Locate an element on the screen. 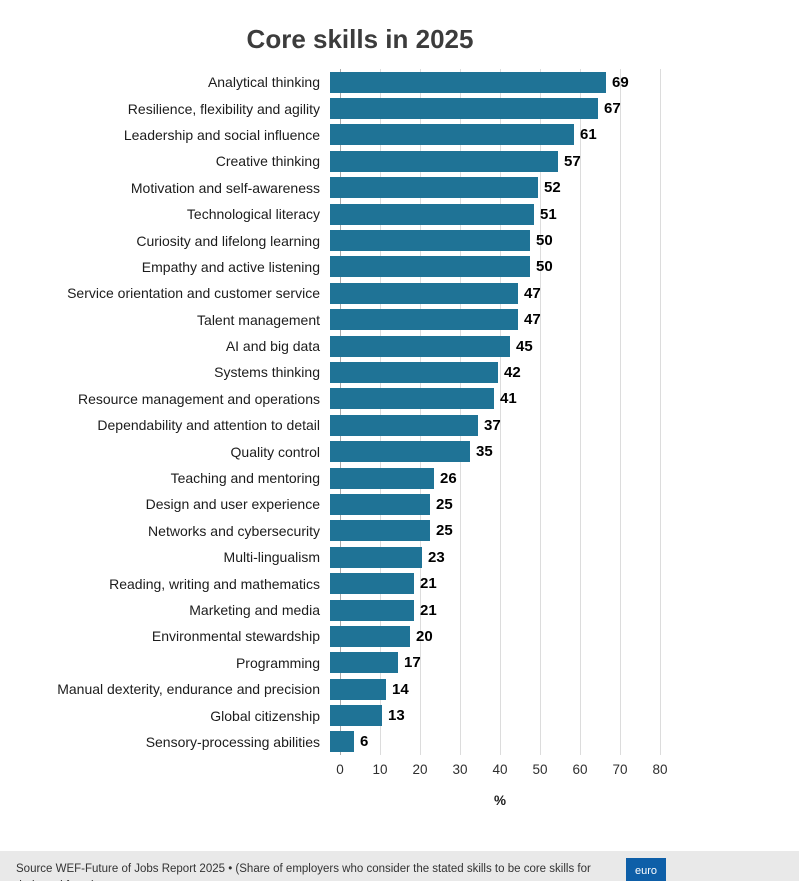 Image resolution: width=799 pixels, height=881 pixels. bar-track: 14 is located at coordinates (555, 689).